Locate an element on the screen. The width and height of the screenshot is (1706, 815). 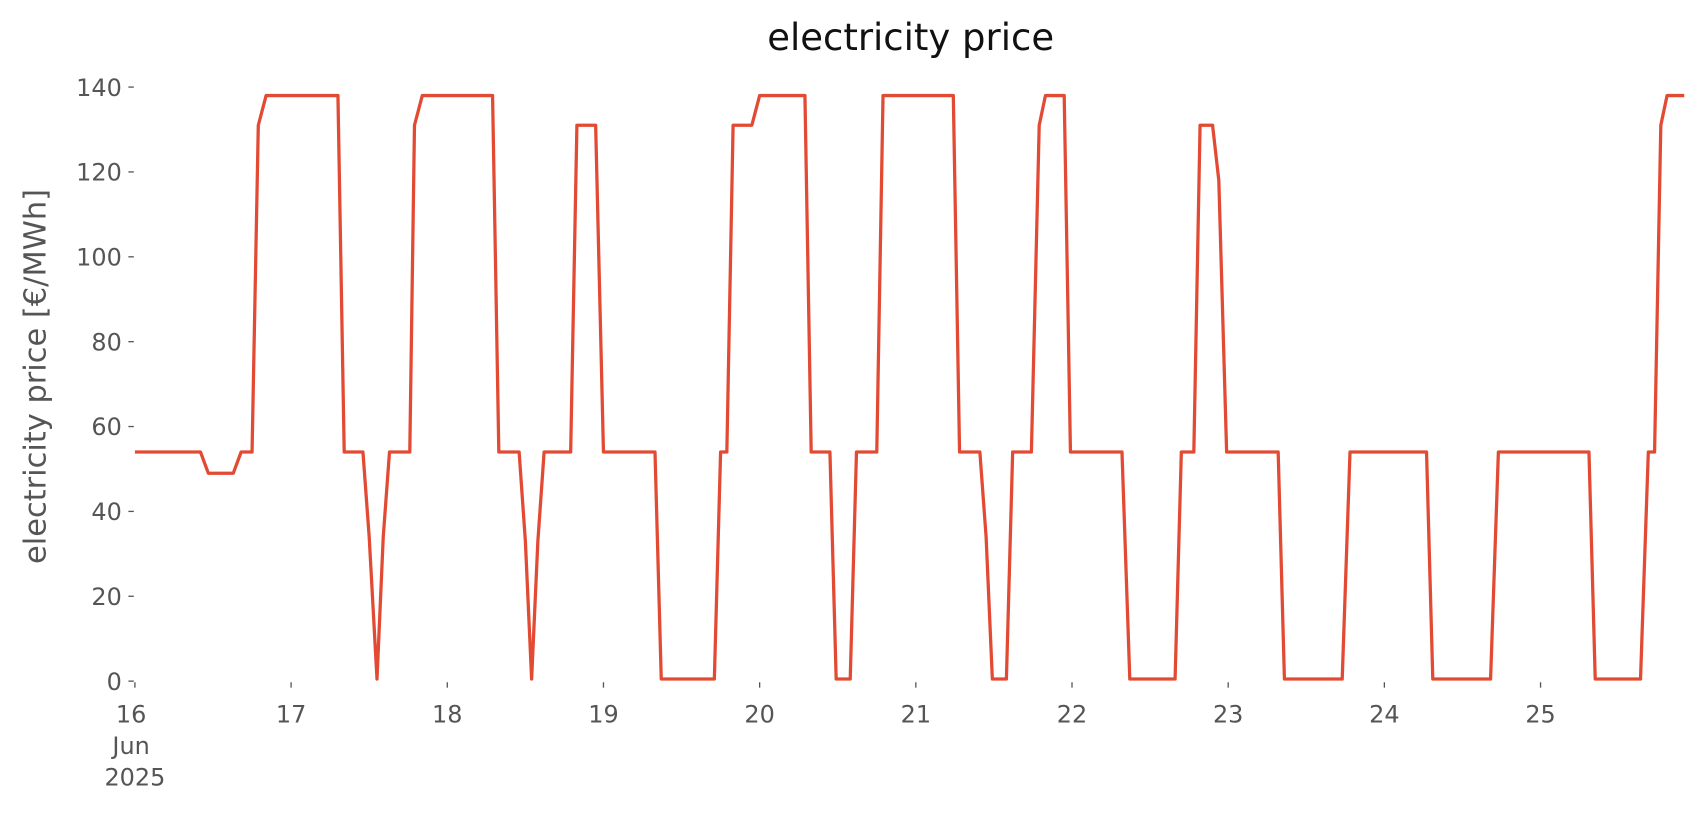
y-tick-label: 40 is located at coordinates (106, 512).